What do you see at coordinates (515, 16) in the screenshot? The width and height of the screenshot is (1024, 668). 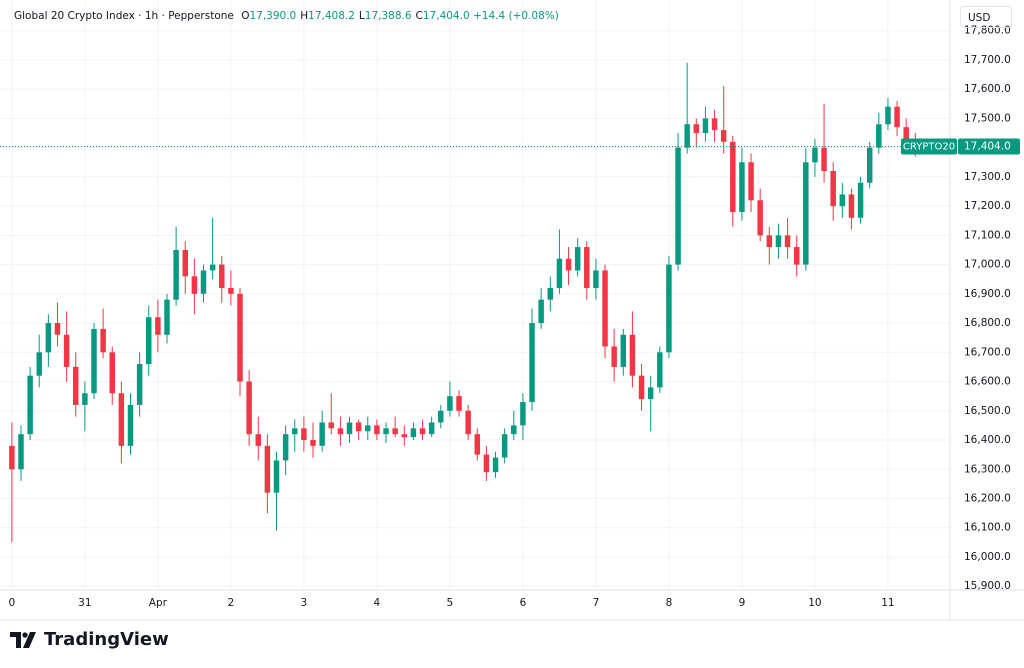 I see `change: +14.4 (+0.08%)` at bounding box center [515, 16].